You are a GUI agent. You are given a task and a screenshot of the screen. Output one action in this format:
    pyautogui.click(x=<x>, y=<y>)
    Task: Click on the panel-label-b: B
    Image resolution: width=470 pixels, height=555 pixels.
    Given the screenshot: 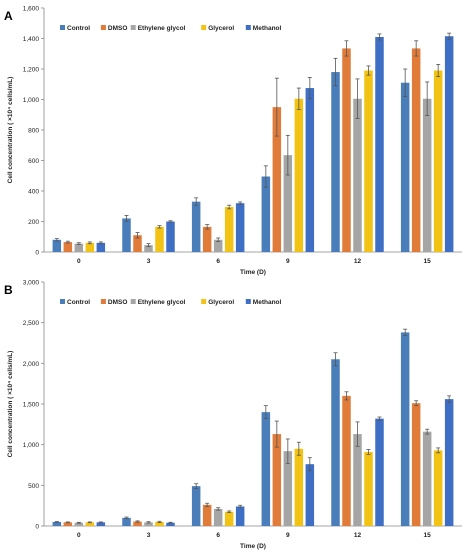 What is the action you would take?
    pyautogui.click(x=8, y=290)
    